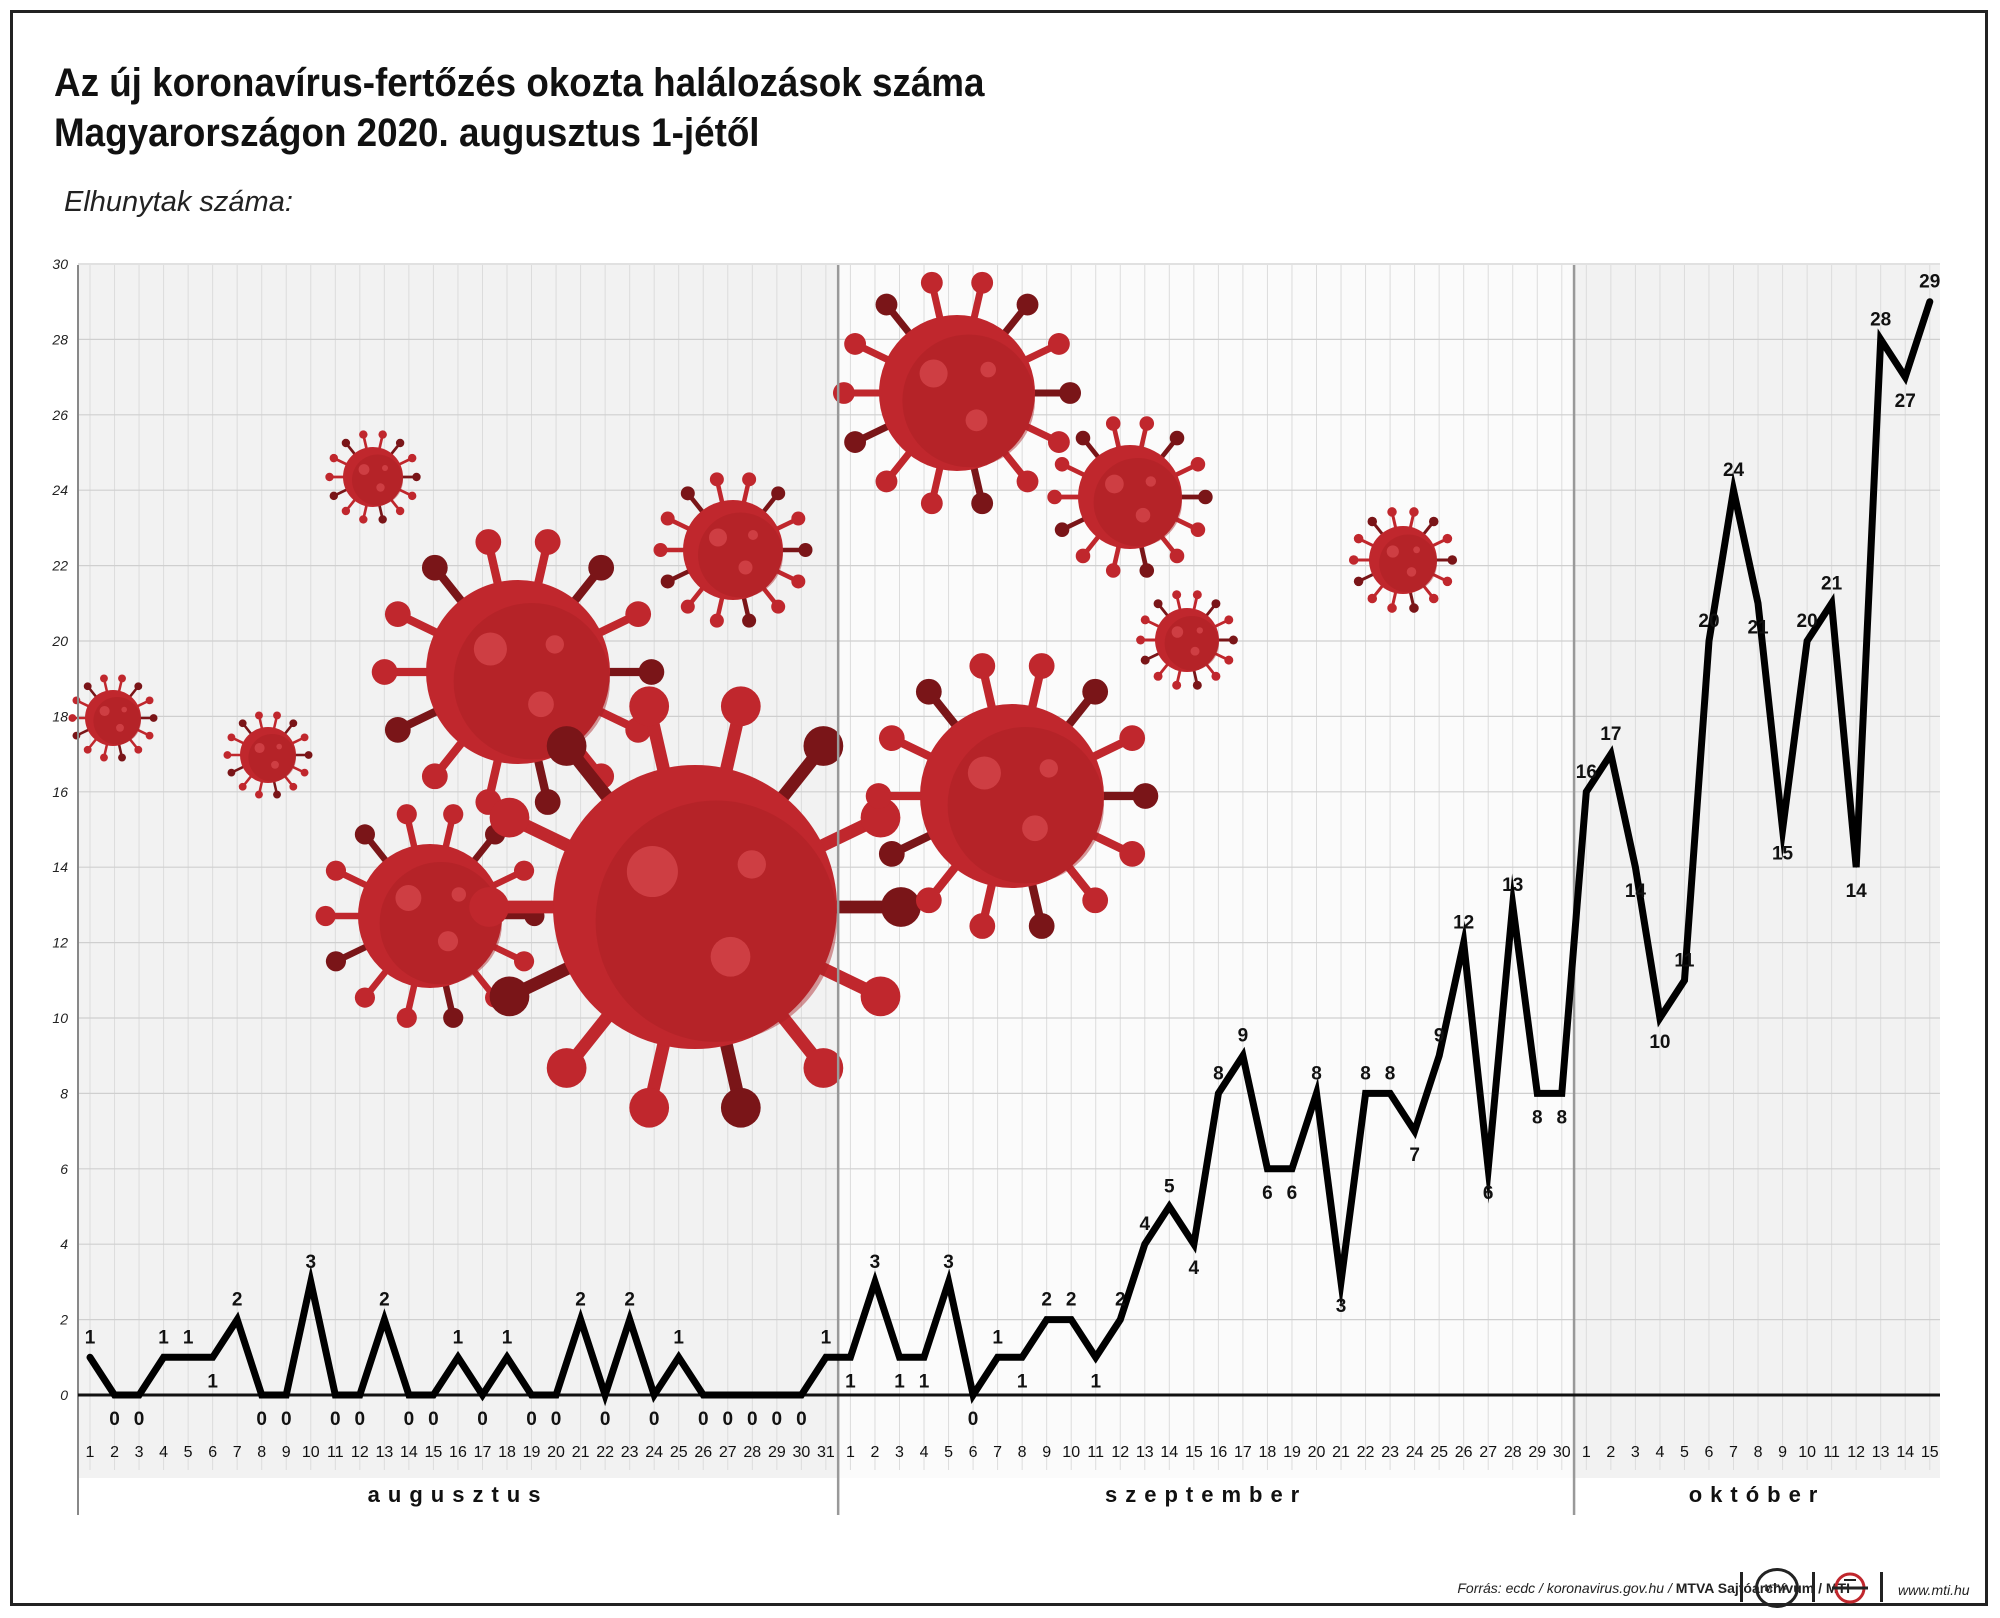 Image resolution: width=2000 pixels, height=1618 pixels. I want to click on x-tick-label: 20, so click(1317, 1452).